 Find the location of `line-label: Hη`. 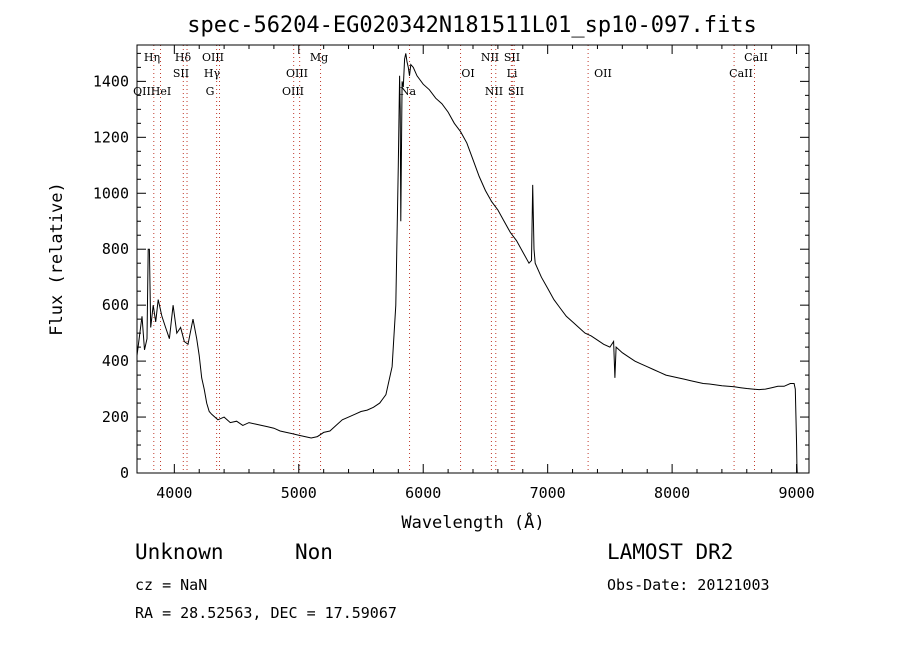

line-label: Hη is located at coordinates (152, 57).